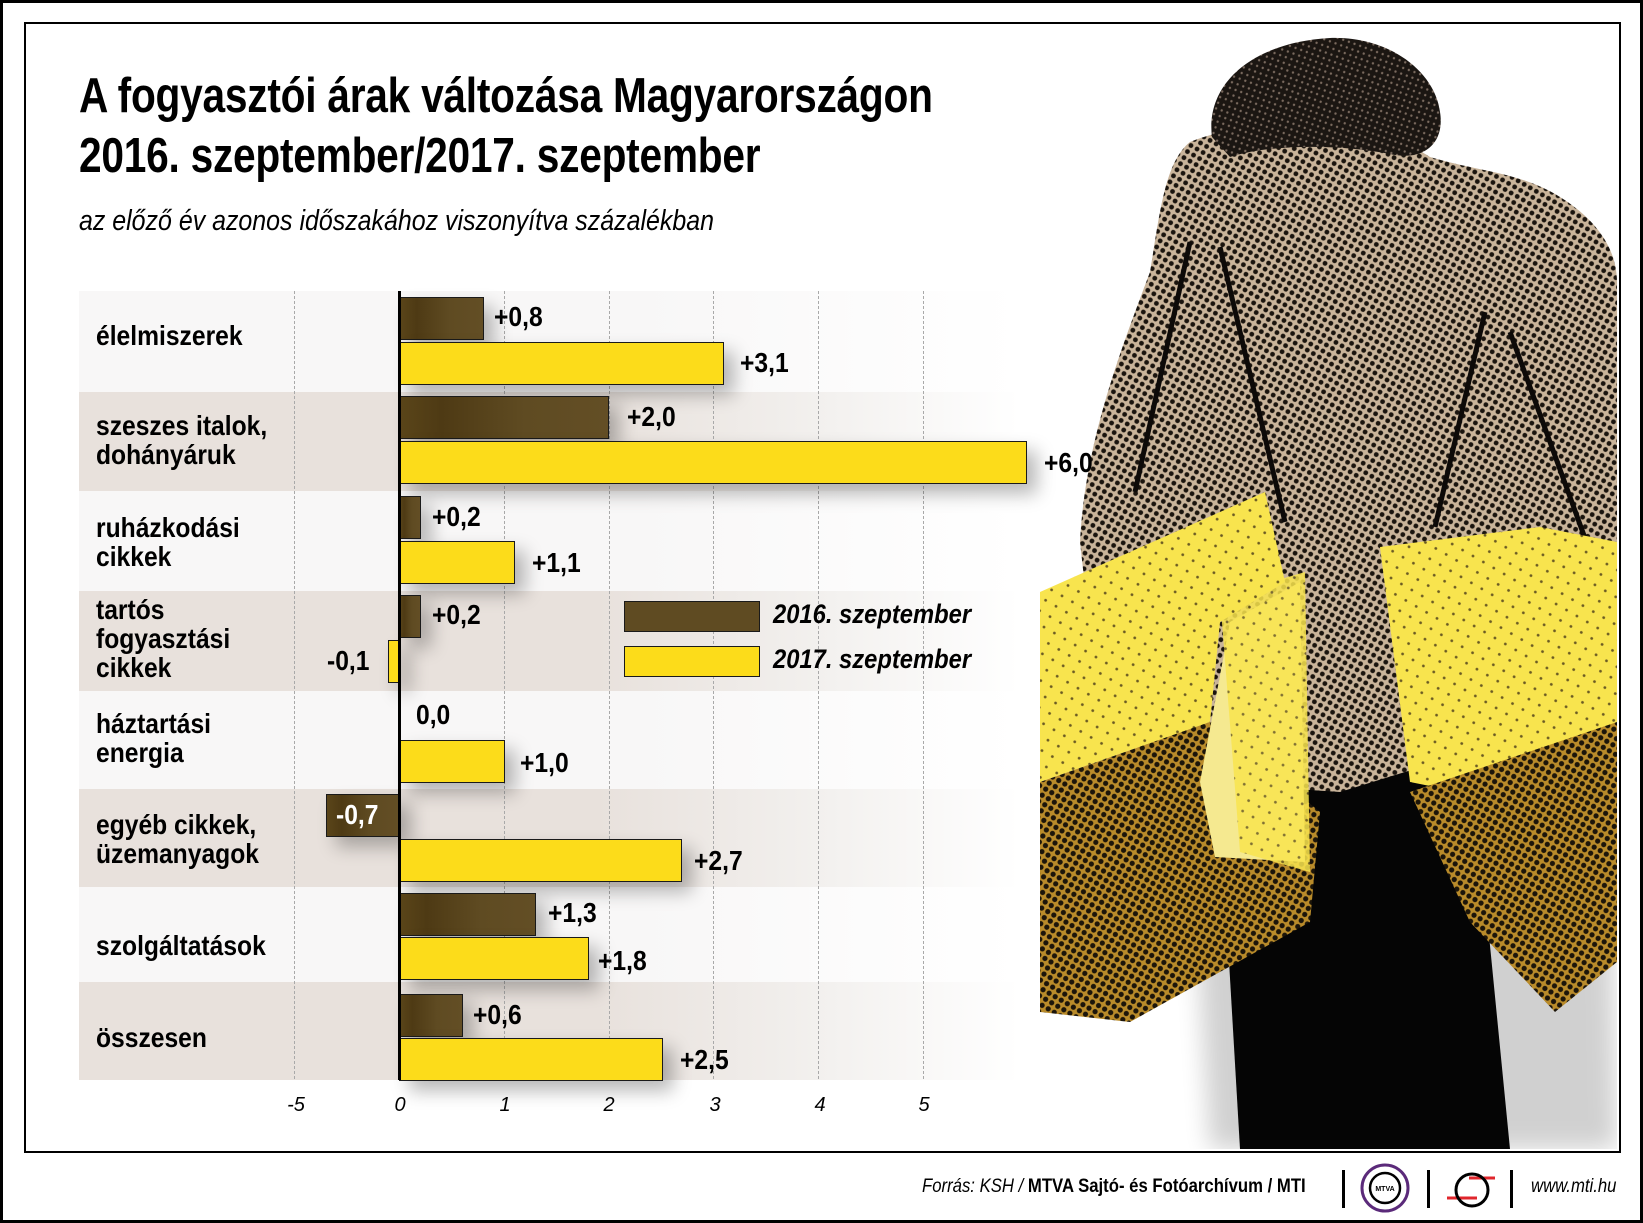  I want to click on bar-2016-osszesen, so click(431, 1015).